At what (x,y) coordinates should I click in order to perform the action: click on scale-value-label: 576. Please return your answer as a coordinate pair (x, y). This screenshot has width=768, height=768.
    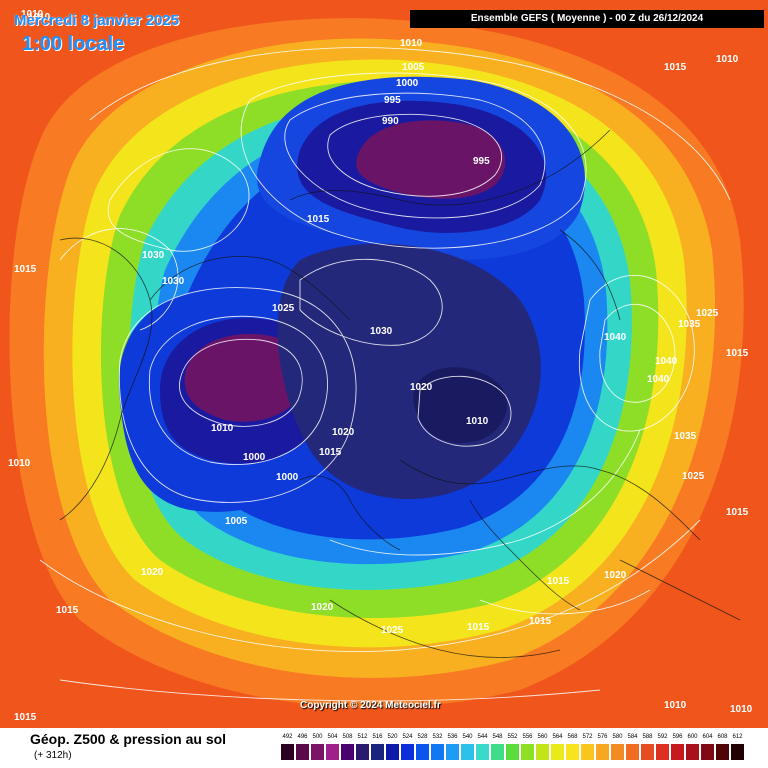
    Looking at the image, I should click on (602, 737).